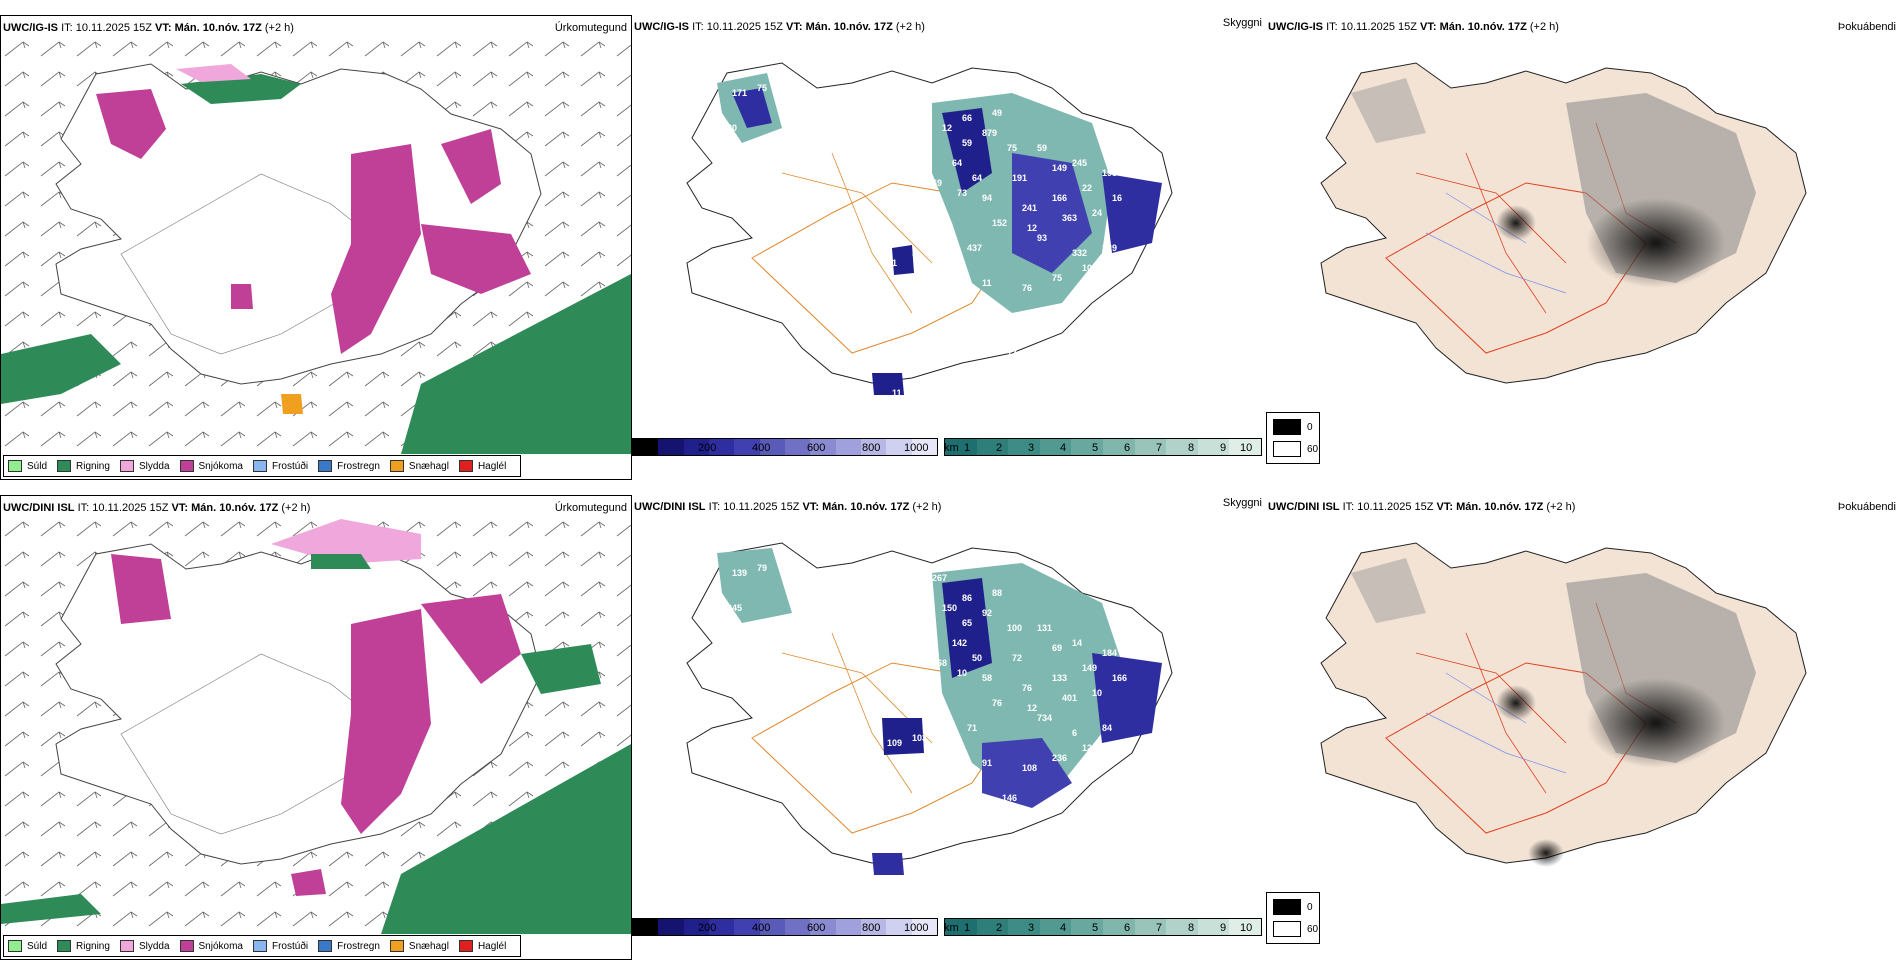 Image resolution: width=1900 pixels, height=960 pixels. What do you see at coordinates (960, 643) in the screenshot?
I see `cloud-base-label: 142` at bounding box center [960, 643].